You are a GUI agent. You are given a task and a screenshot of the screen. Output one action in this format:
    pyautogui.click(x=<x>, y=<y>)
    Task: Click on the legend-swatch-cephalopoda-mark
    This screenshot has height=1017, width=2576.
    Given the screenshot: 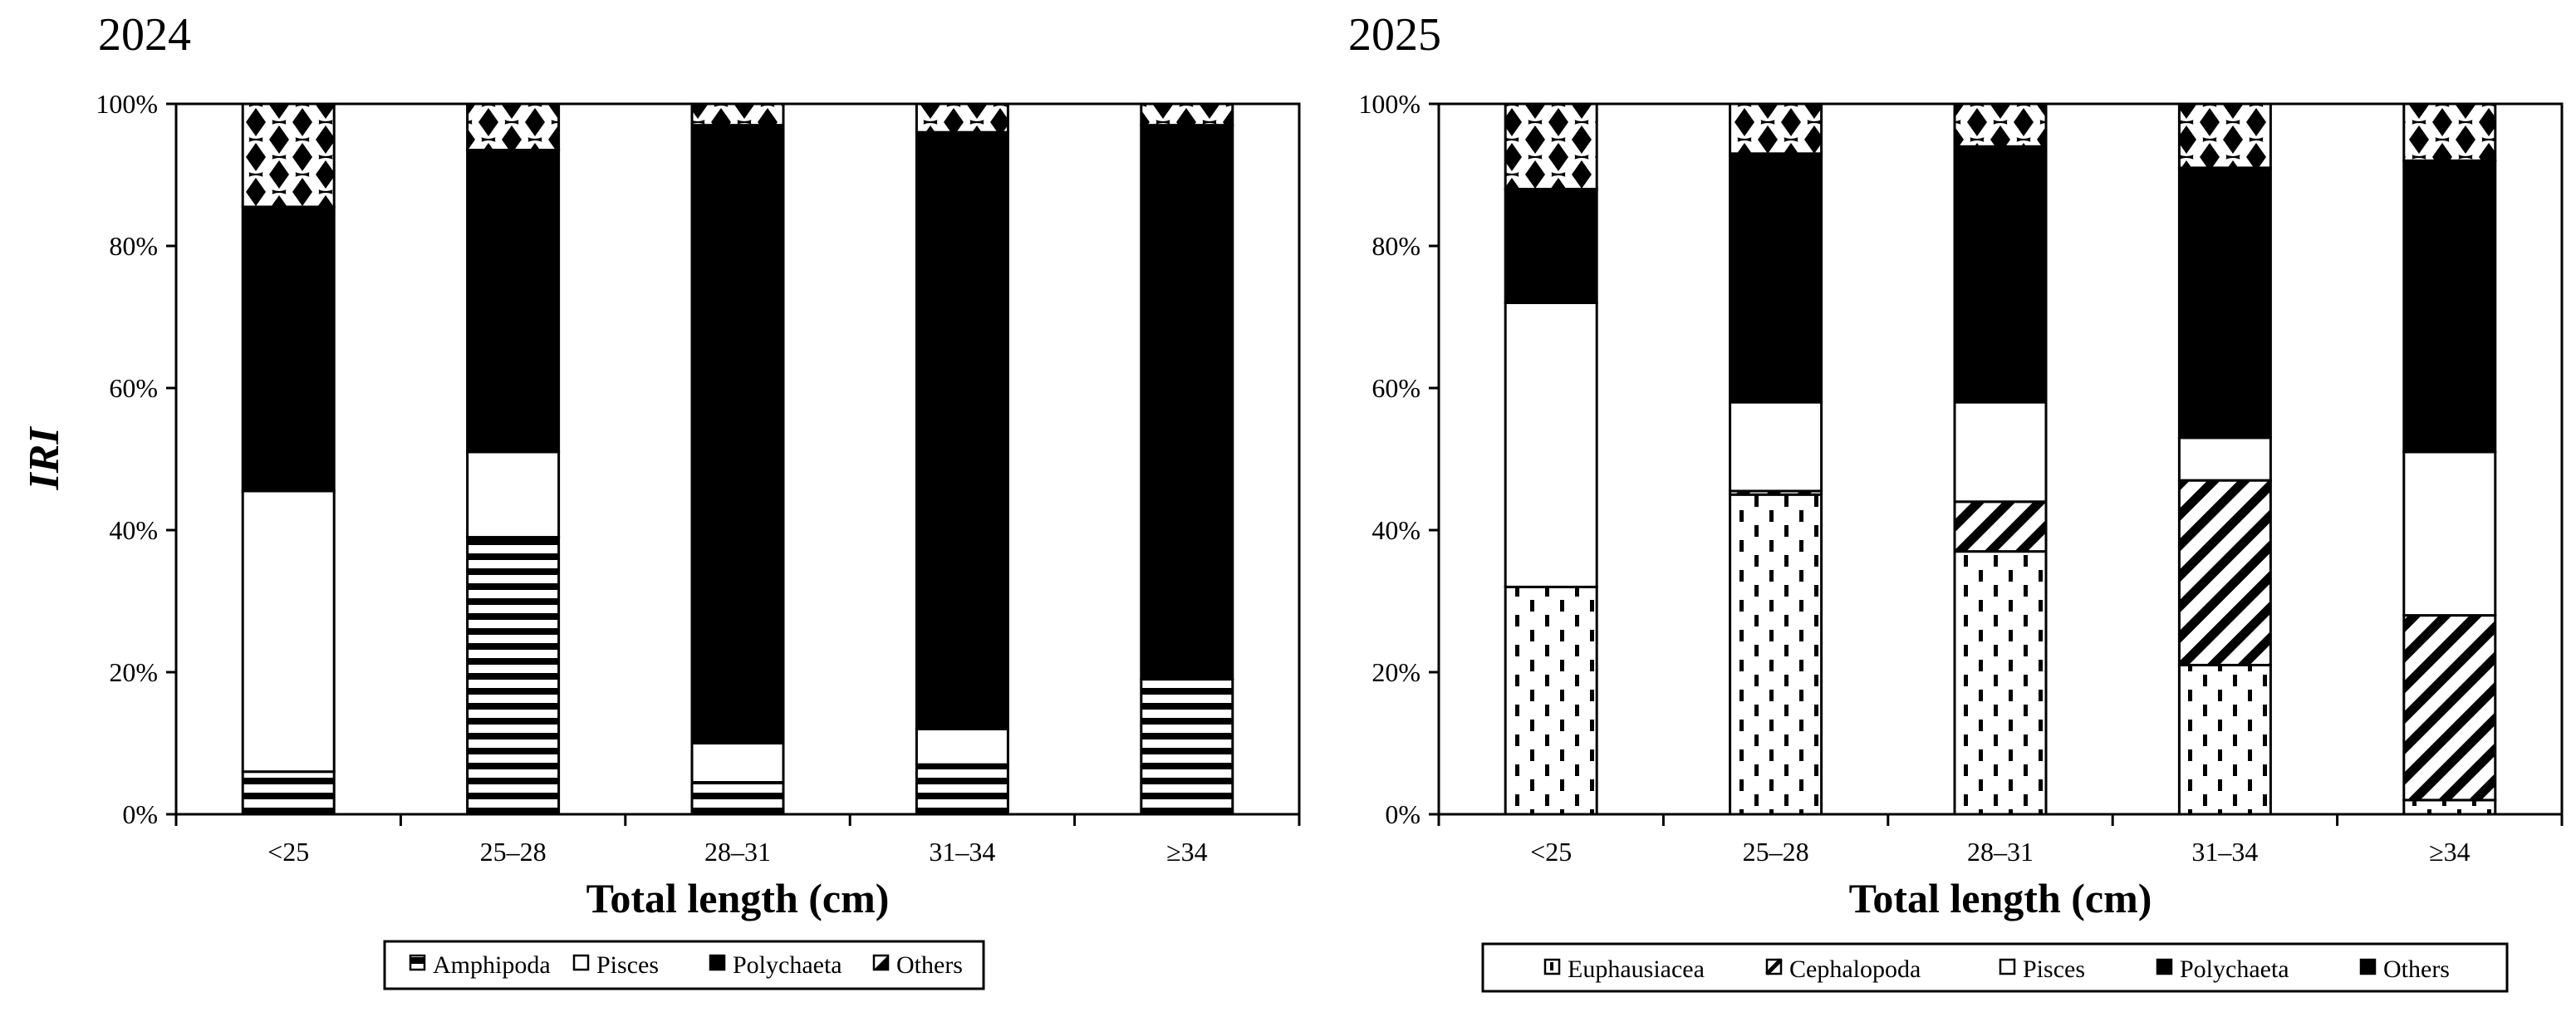 What is the action you would take?
    pyautogui.click(x=1774, y=967)
    